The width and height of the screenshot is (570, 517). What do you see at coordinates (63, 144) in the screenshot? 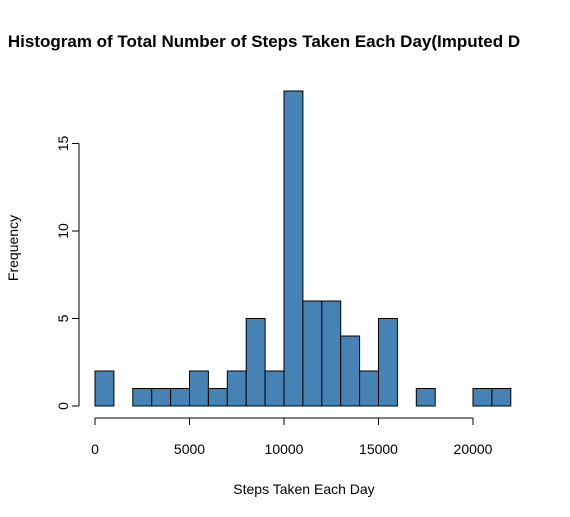
I see `y-tick-label: 15` at bounding box center [63, 144].